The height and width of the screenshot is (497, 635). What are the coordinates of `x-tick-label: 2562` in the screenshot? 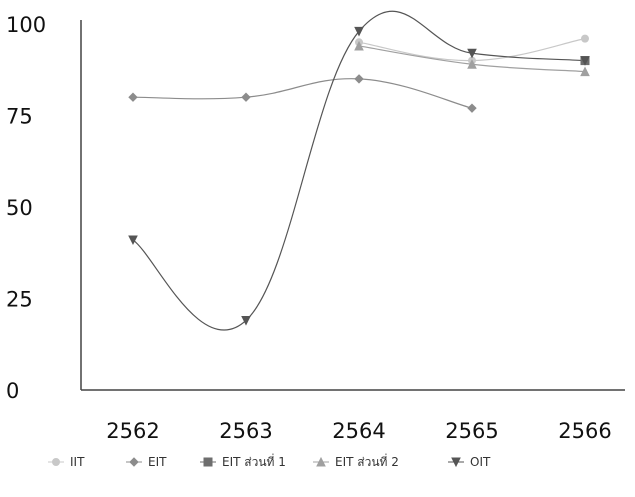 It's located at (132, 431).